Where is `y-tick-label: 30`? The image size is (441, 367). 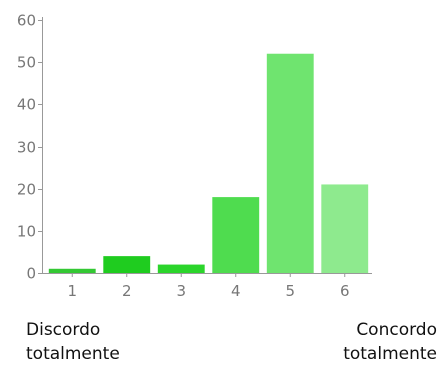 y-tick-label: 30 is located at coordinates (26, 148).